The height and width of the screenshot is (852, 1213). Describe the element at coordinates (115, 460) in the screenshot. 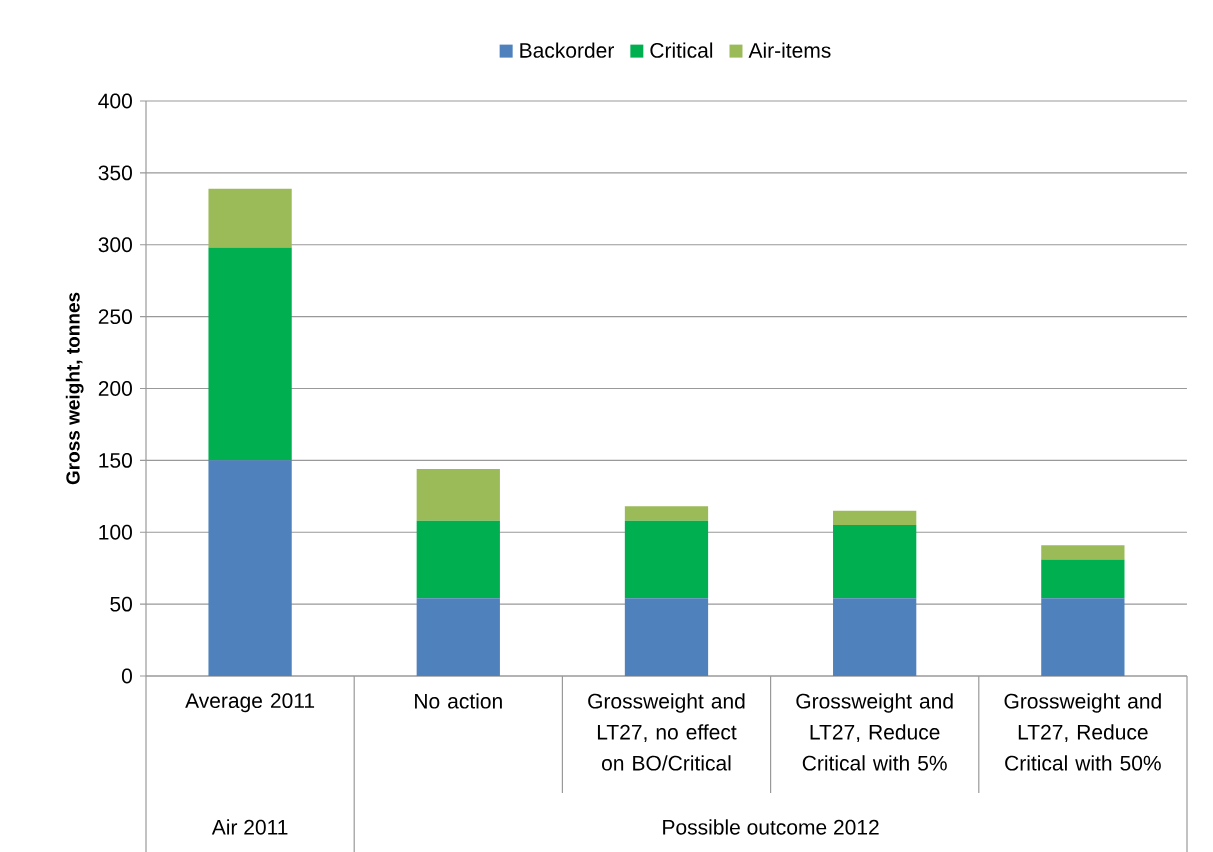

I see `y-tick-label: 150` at that location.